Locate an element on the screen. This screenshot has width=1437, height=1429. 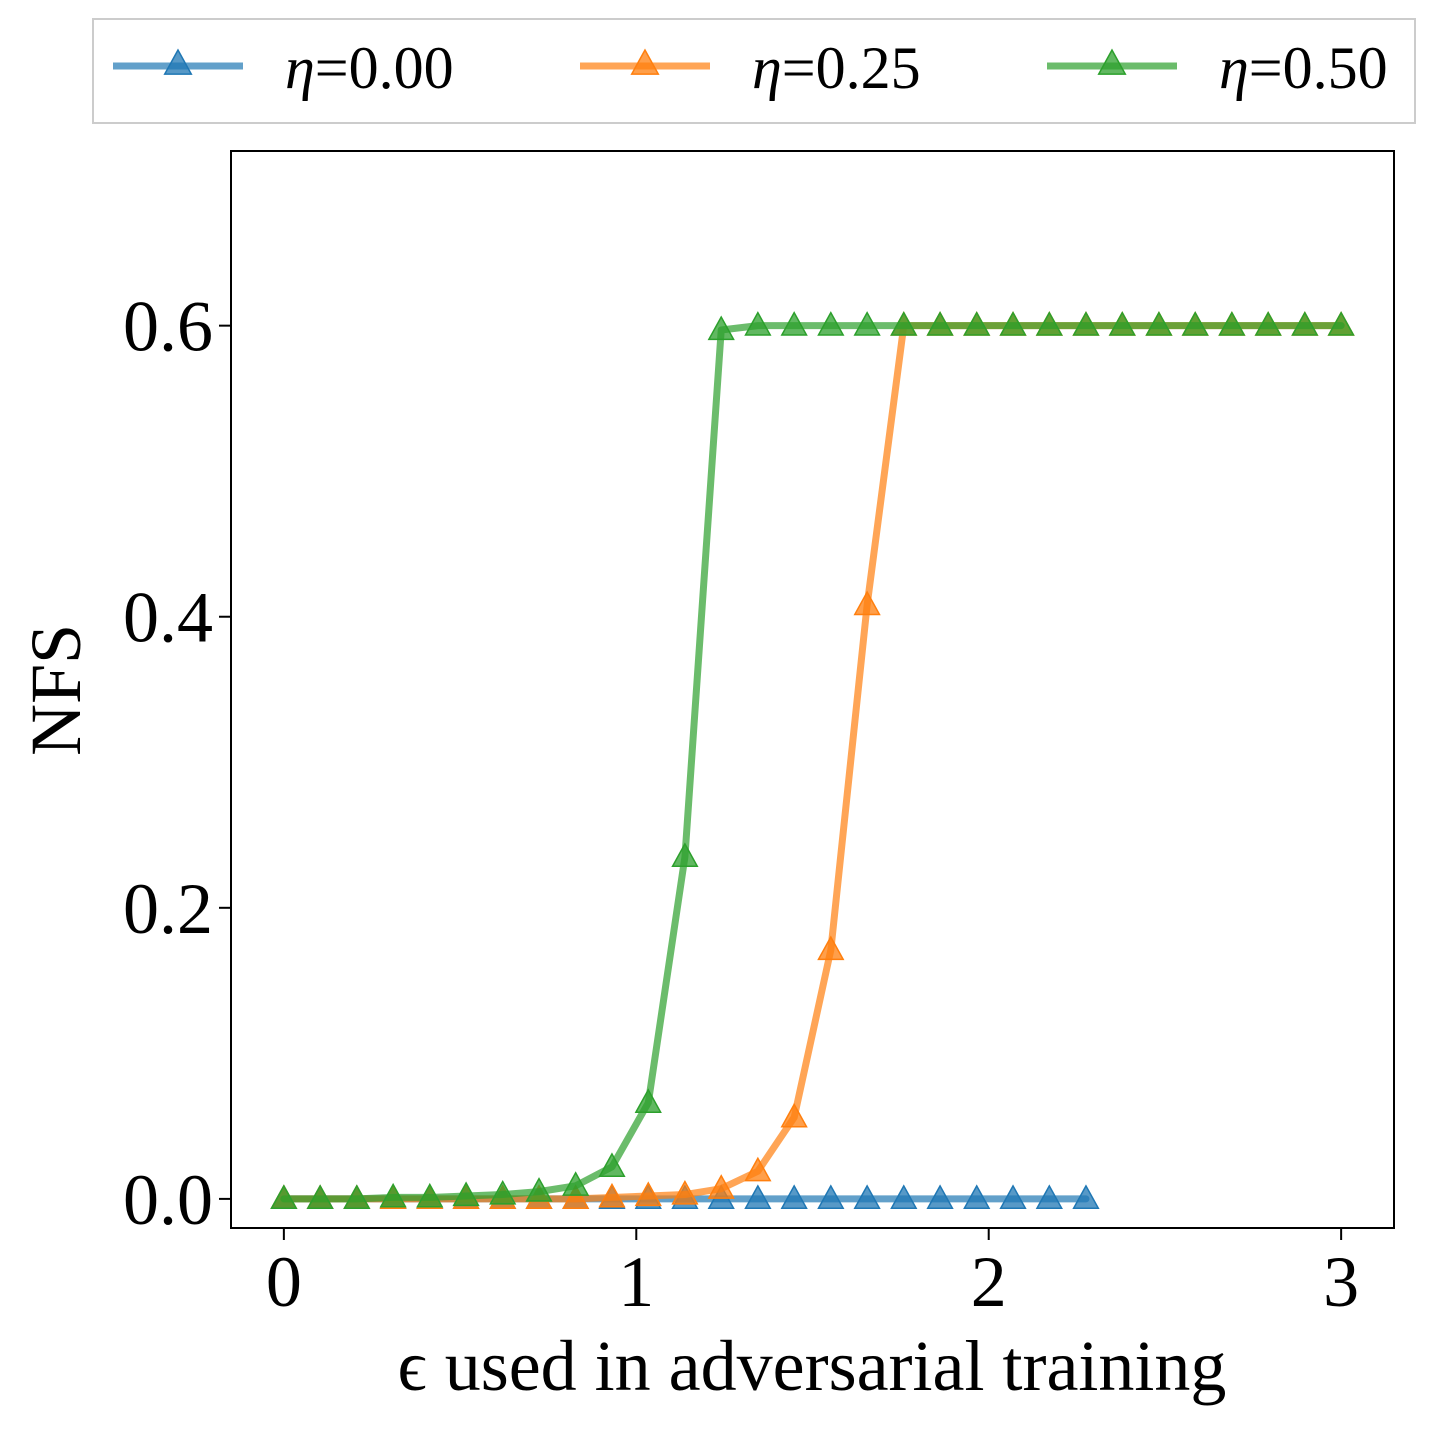
legend-entry-0: η=0.00 is located at coordinates (283, 68).